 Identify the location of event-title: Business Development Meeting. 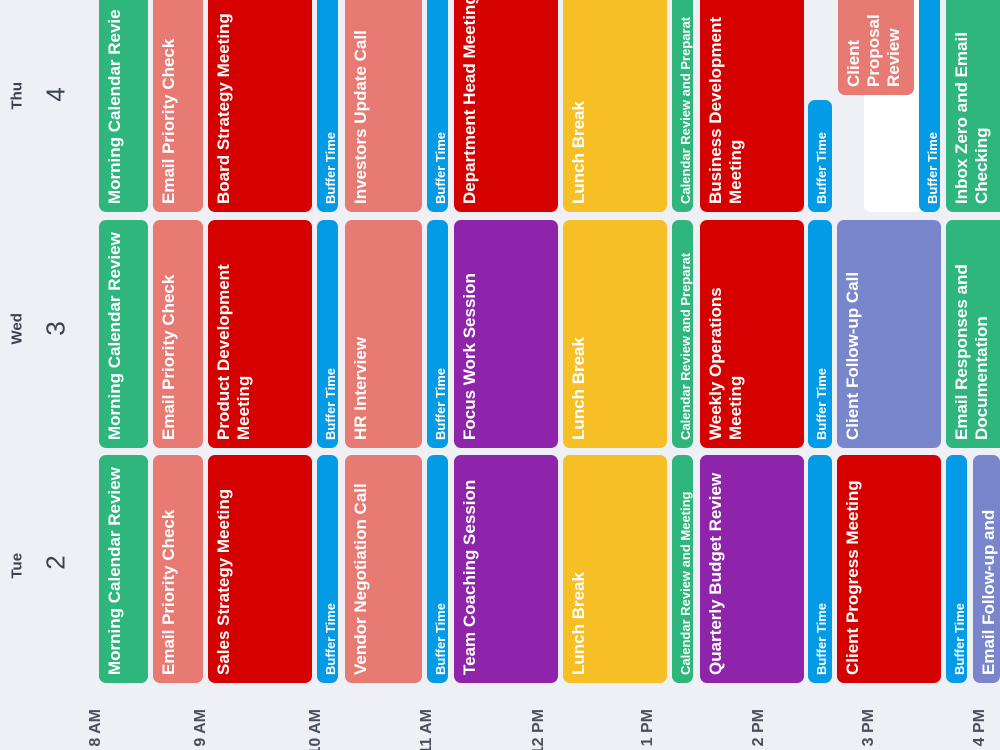
(726, 110).